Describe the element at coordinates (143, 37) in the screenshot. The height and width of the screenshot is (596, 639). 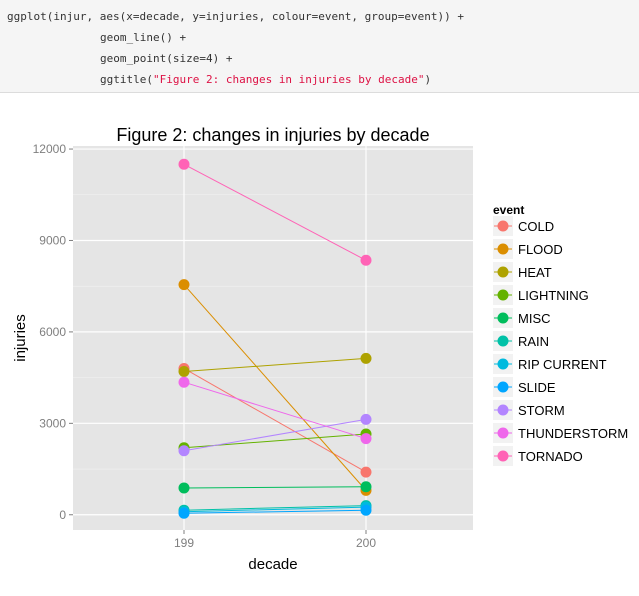
I see `code-line-geom-line: geom_line() +` at that location.